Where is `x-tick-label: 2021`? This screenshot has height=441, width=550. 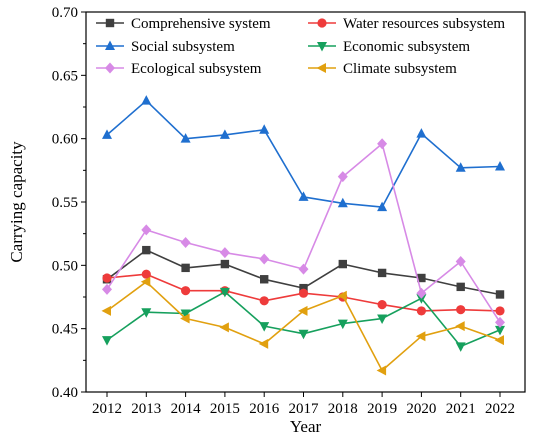 x-tick-label: 2021 is located at coordinates (461, 409).